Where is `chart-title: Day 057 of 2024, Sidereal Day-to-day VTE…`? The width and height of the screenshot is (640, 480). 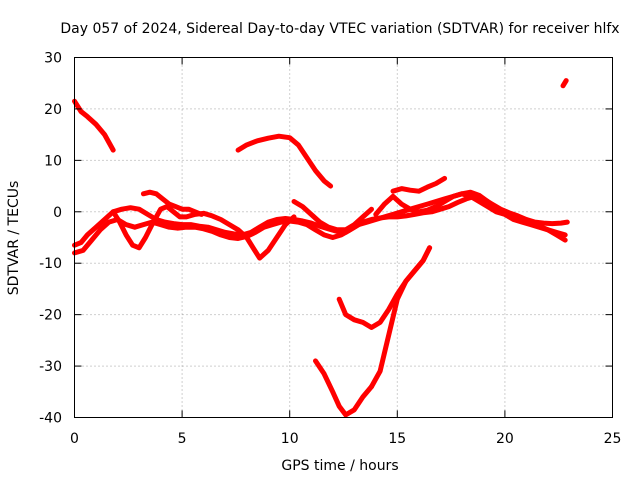 chart-title: Day 057 of 2024, Sidereal Day-to-day VTE… is located at coordinates (339, 29).